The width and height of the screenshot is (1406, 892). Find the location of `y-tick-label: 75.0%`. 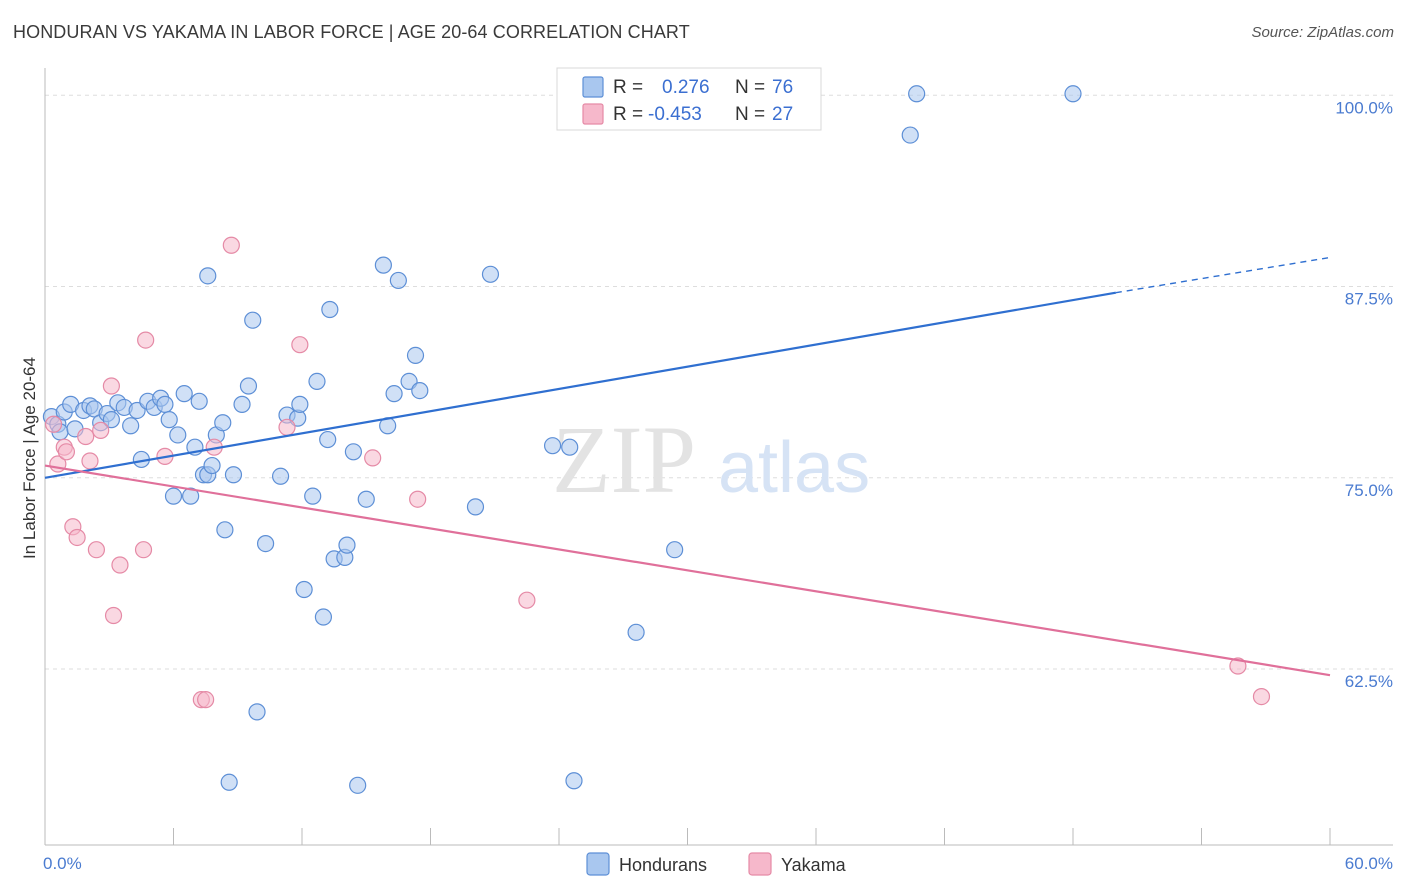

y-tick-label: 75.0% is located at coordinates (1369, 490).